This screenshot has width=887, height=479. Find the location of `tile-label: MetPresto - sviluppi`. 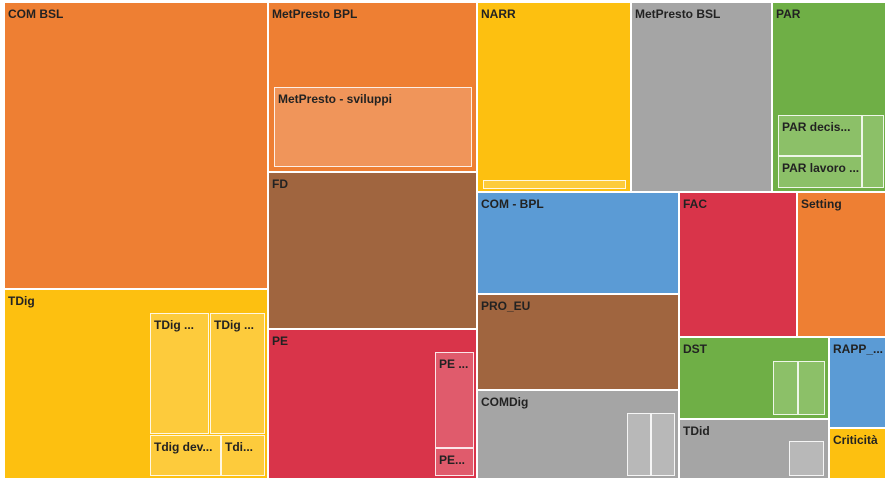

tile-label: MetPresto - sviluppi is located at coordinates (335, 99).